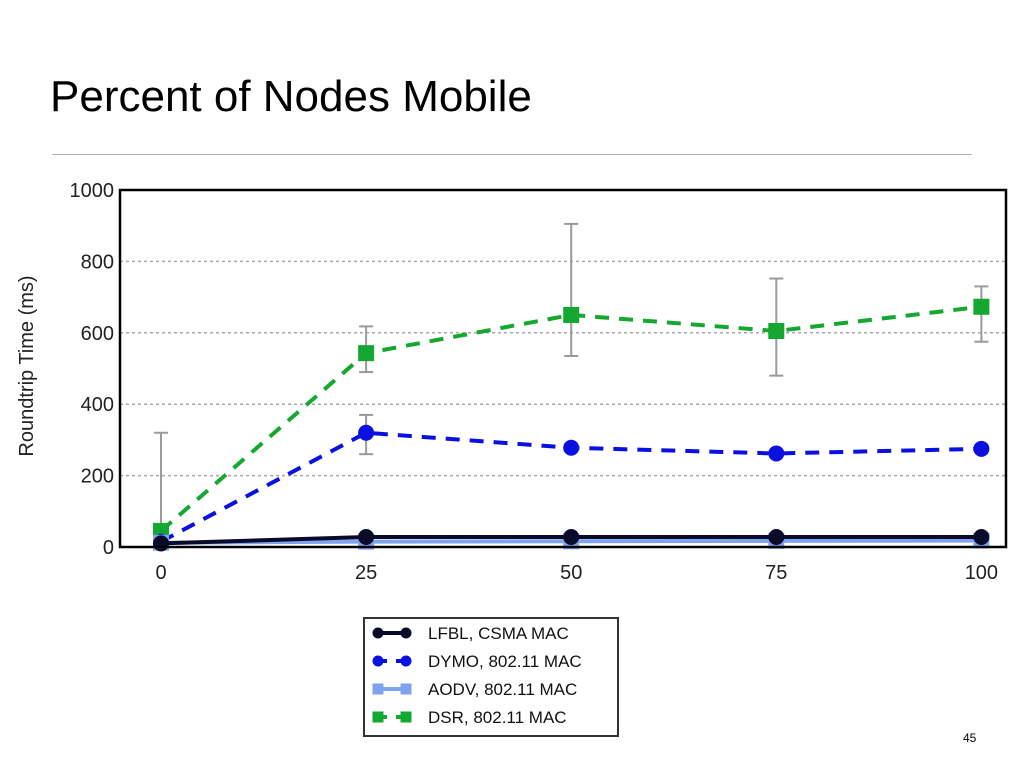 Image resolution: width=1023 pixels, height=767 pixels. What do you see at coordinates (498, 633) in the screenshot?
I see `legend-label: LFBL, CSMA MAC` at bounding box center [498, 633].